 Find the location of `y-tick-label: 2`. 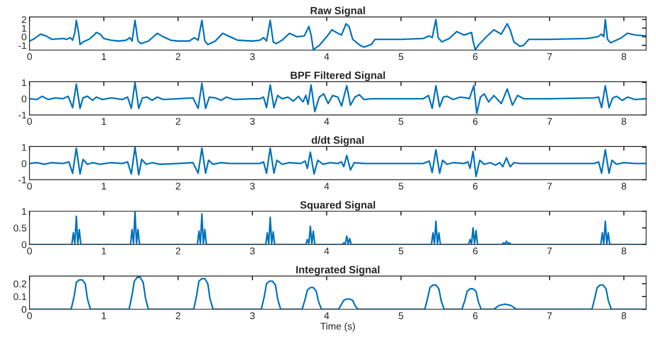

y-tick-label: 2 is located at coordinates (24, 20).